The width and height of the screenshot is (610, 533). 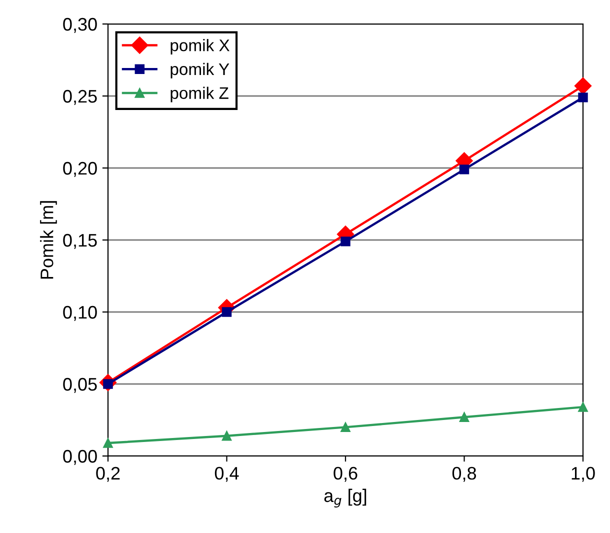 I want to click on x-tick-label: 0,4, so click(x=226, y=474).